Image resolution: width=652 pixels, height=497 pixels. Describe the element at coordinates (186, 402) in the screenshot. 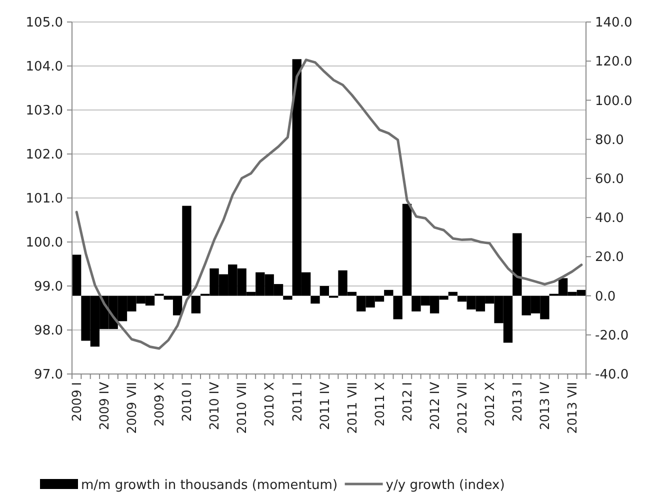

I see `x-tick-label: 2010 I` at that location.